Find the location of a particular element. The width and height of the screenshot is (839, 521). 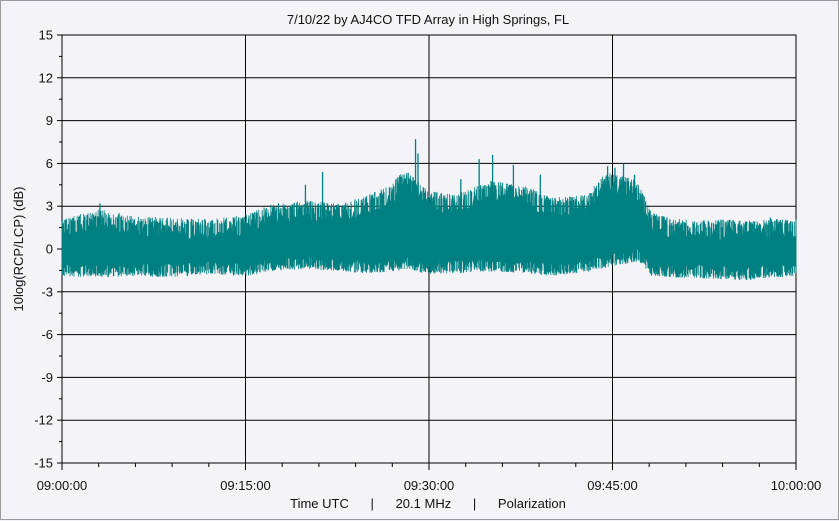

y-axis-ticks: 15 12 9 6 3 0 -3 -6 -9 -12 -15 is located at coordinates (48, 249).